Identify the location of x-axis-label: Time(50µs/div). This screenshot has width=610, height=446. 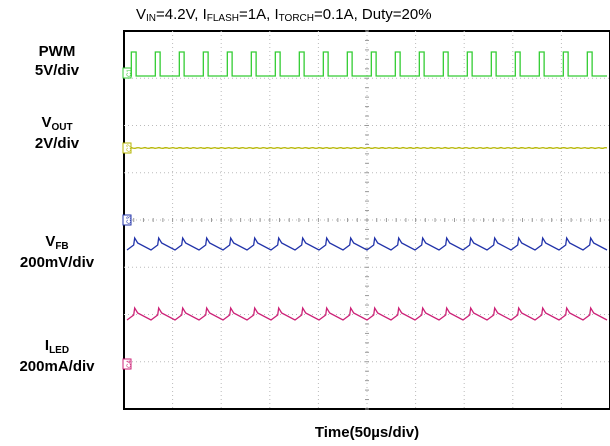
(367, 432).